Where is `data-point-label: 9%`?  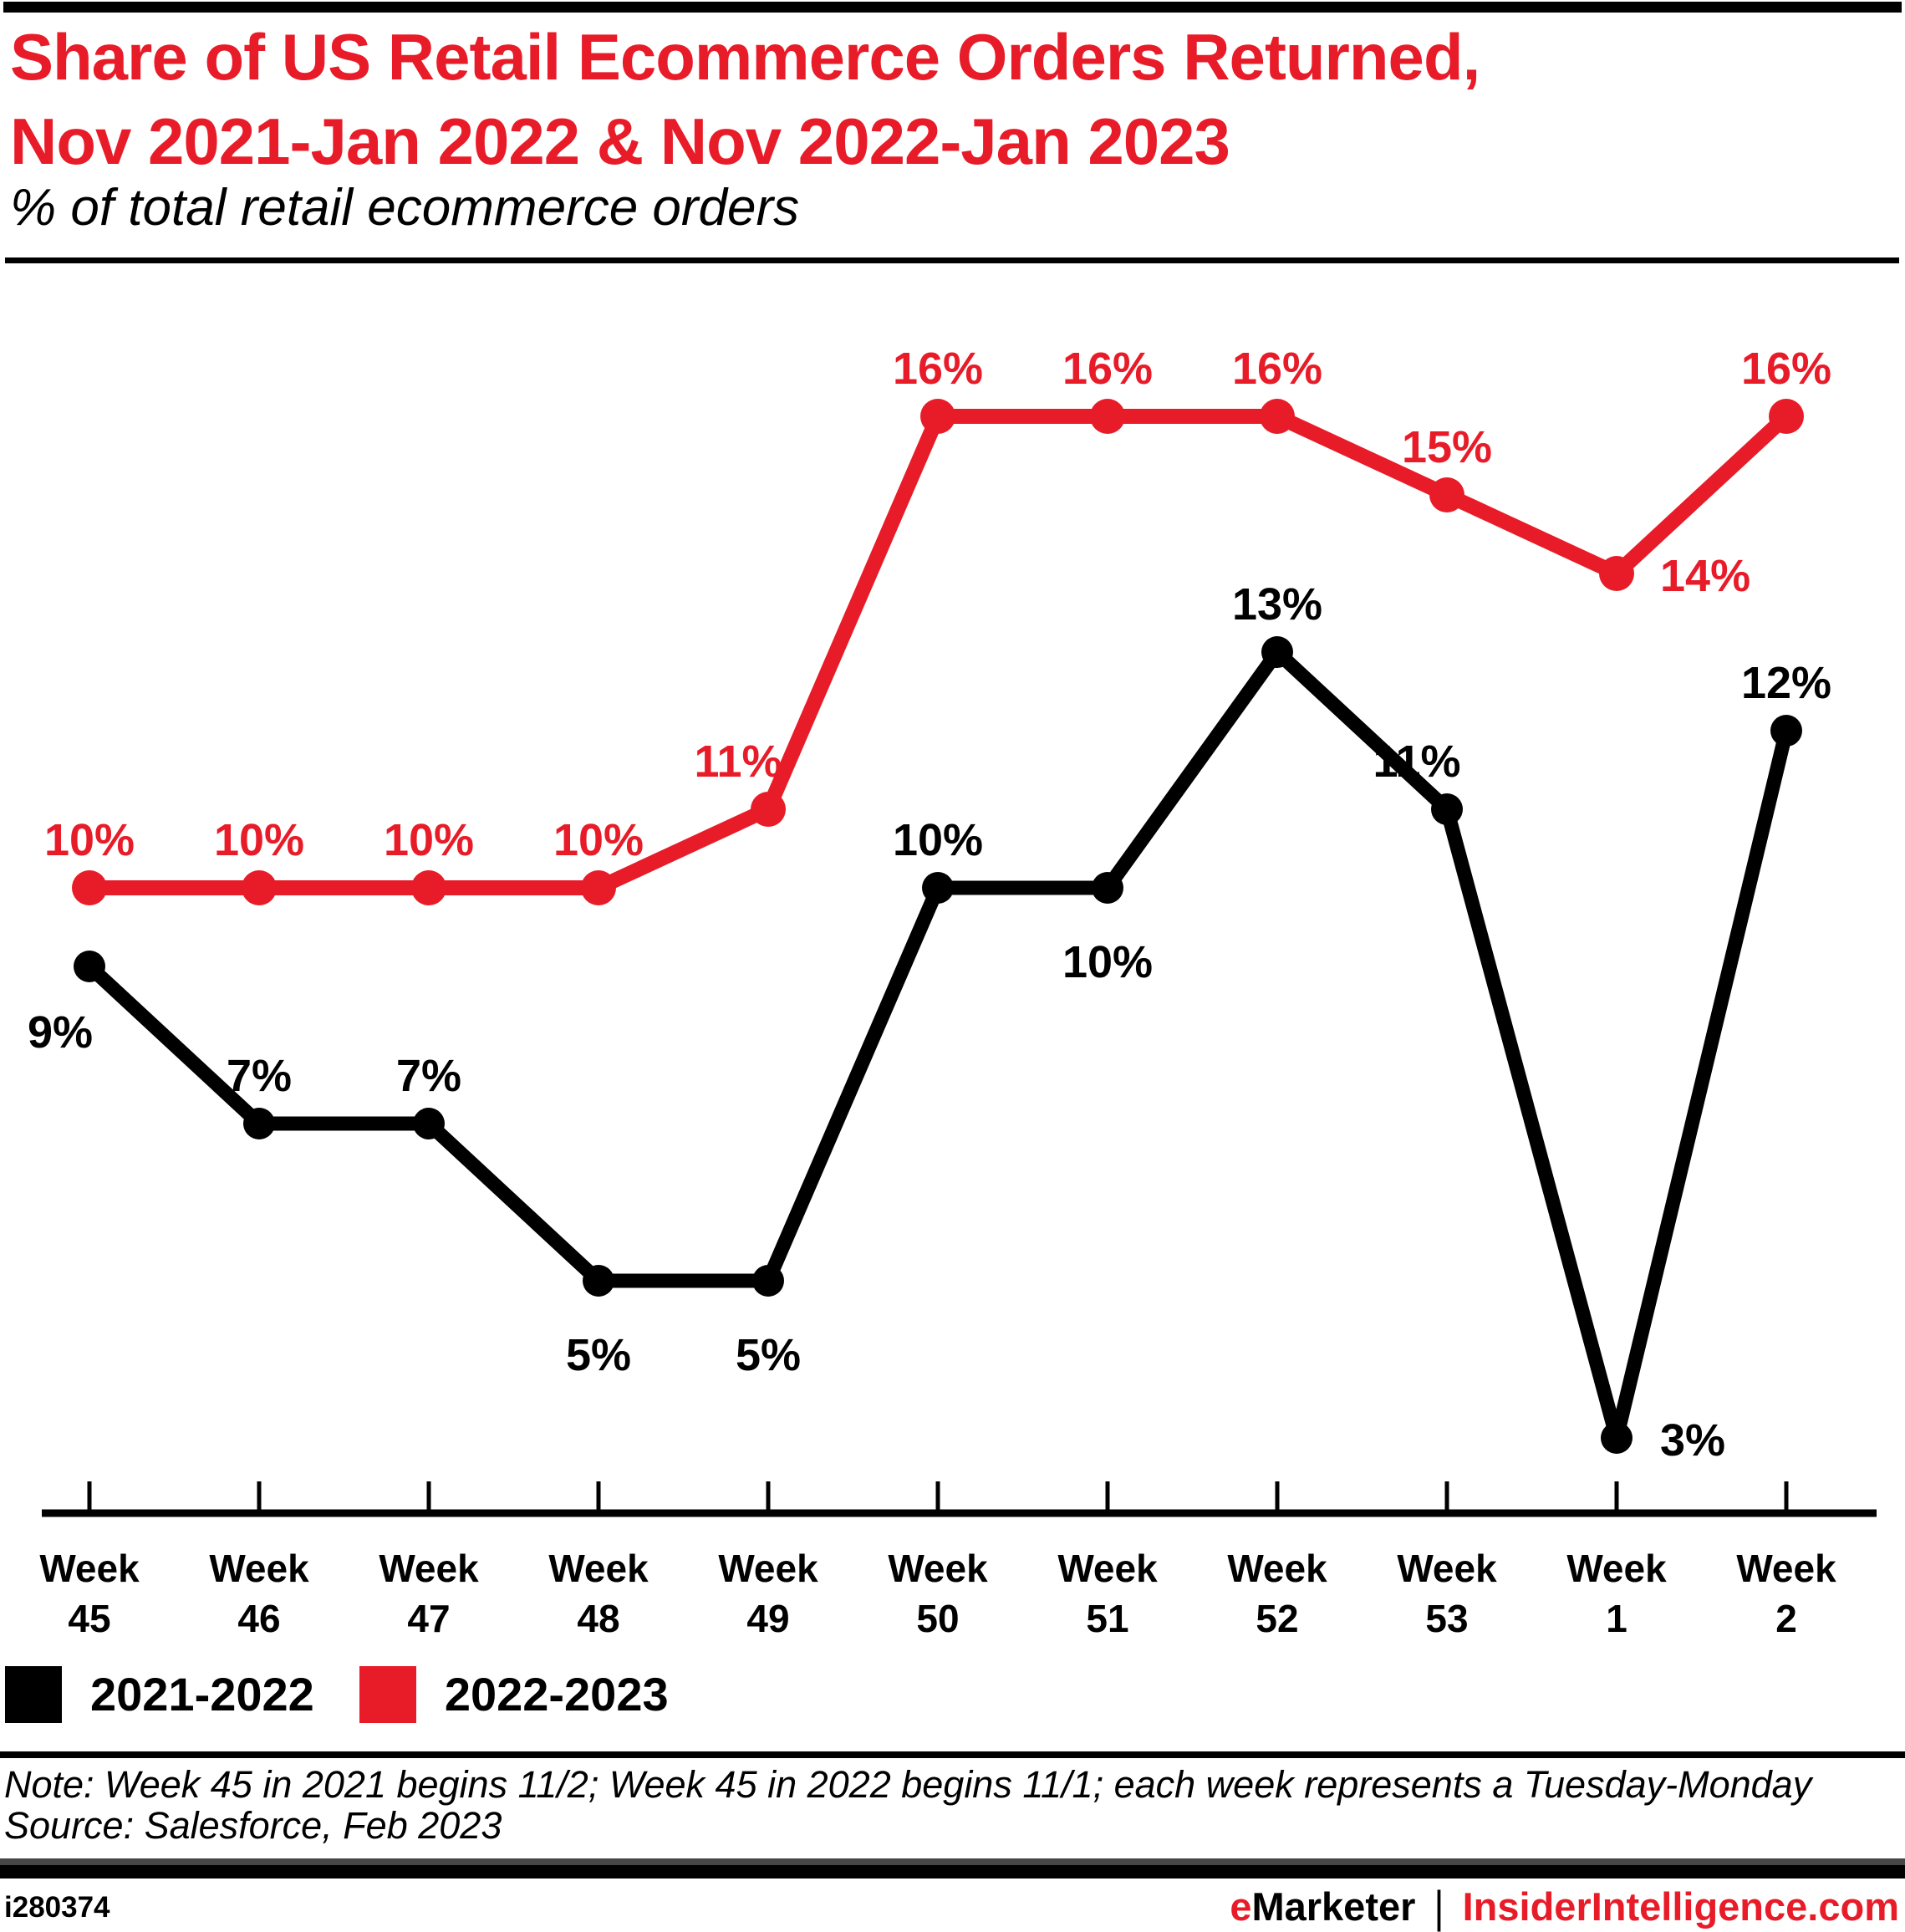
data-point-label: 9% is located at coordinates (61, 1032).